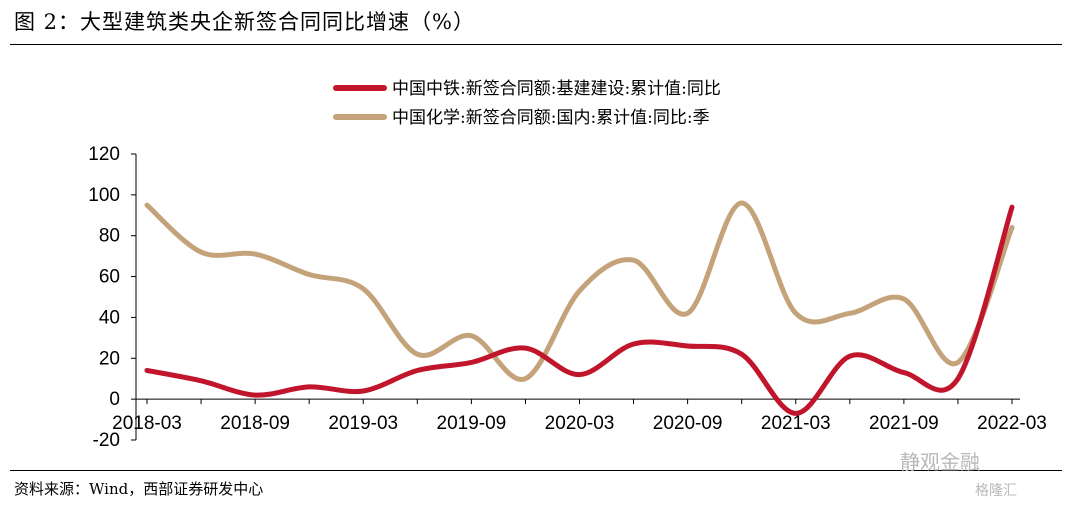 This screenshot has height=508, width=1080. Describe the element at coordinates (104, 195) in the screenshot. I see `y-tick-label: 100` at that location.